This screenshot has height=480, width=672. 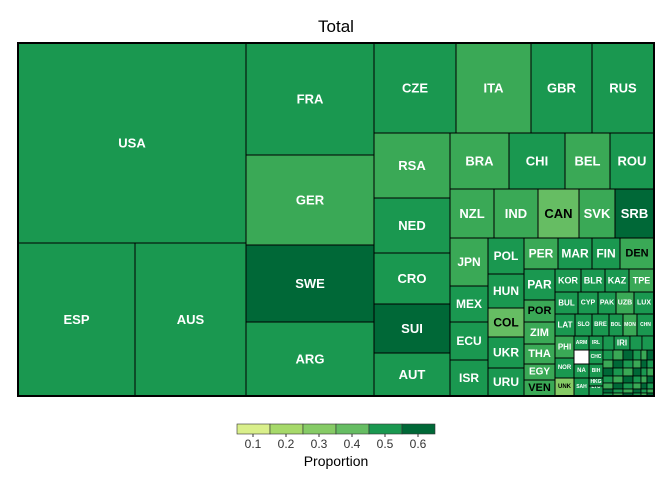 I want to click on legend-tick-label: 0.2, so click(x=286, y=444).